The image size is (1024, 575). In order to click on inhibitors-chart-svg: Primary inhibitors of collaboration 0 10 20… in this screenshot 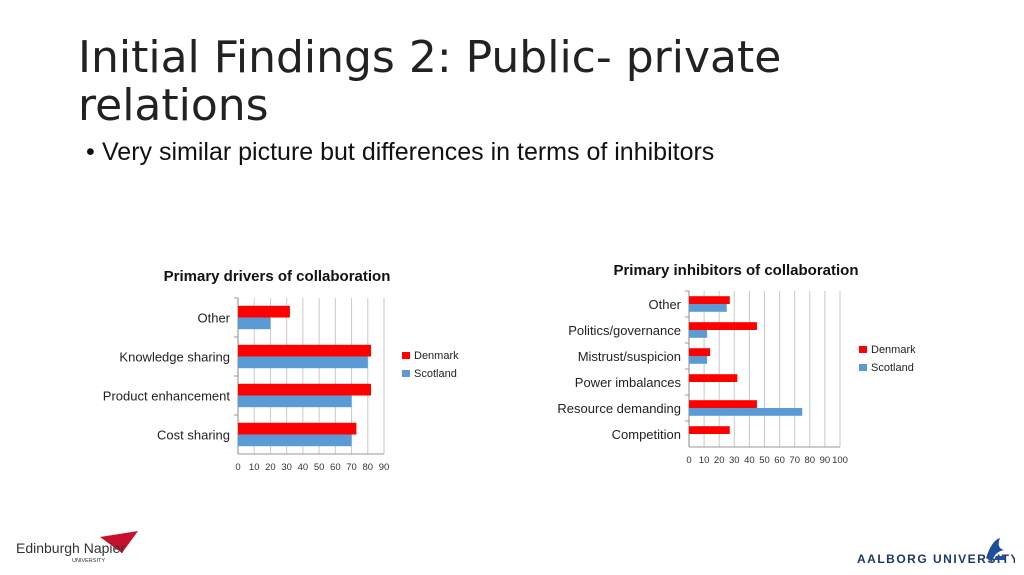, I will do `click(736, 364)`.